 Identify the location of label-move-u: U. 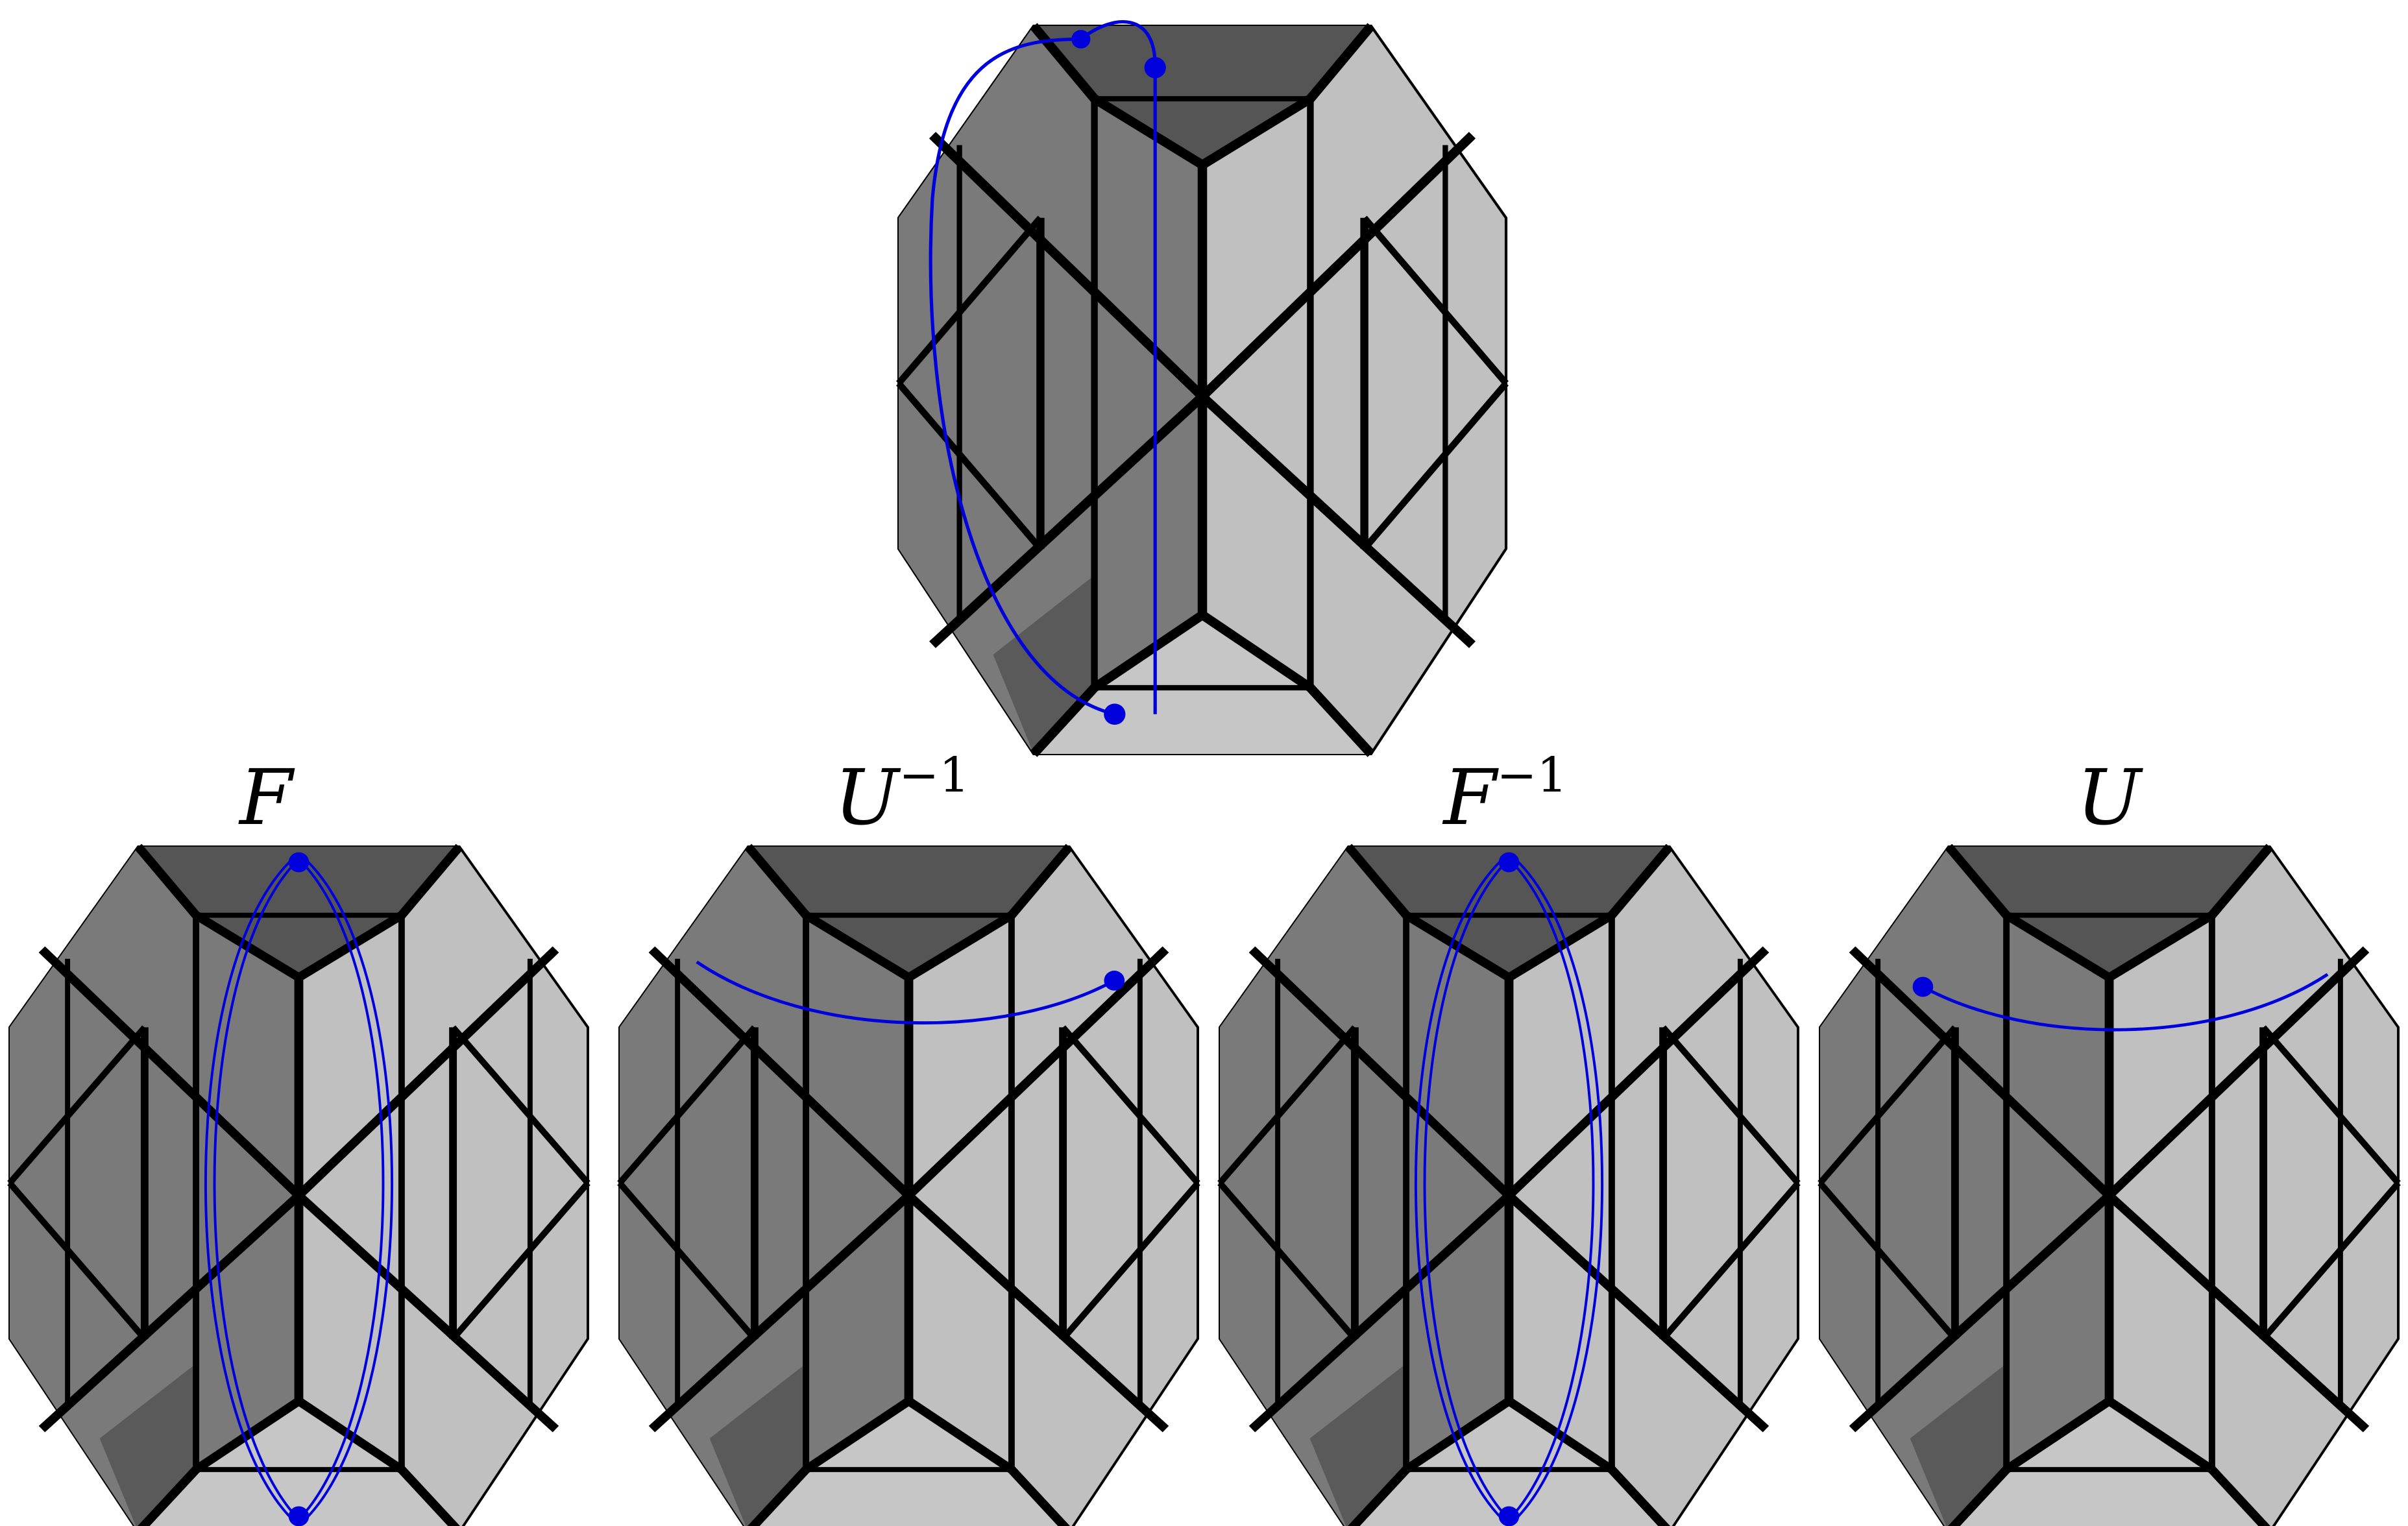
(2109, 797).